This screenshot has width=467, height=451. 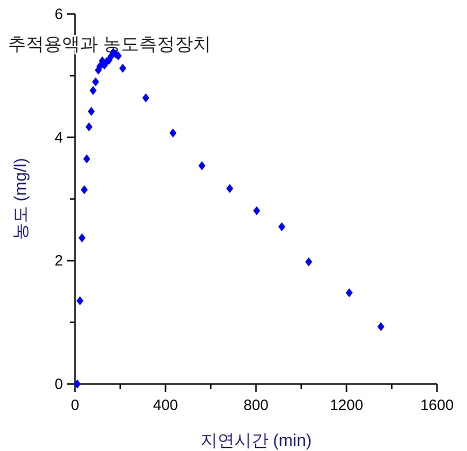 I want to click on y-axis-title: 농도 (mg/l), so click(x=20, y=199).